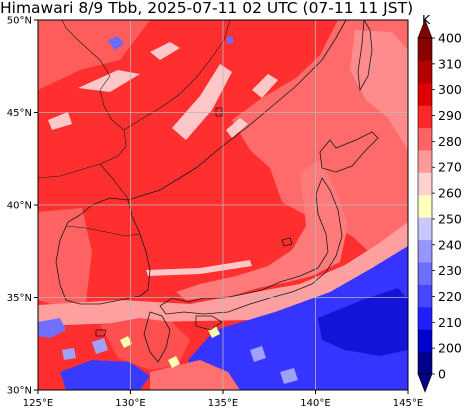 The image size is (468, 409). I want to click on coast-jeju, so click(101, 333).